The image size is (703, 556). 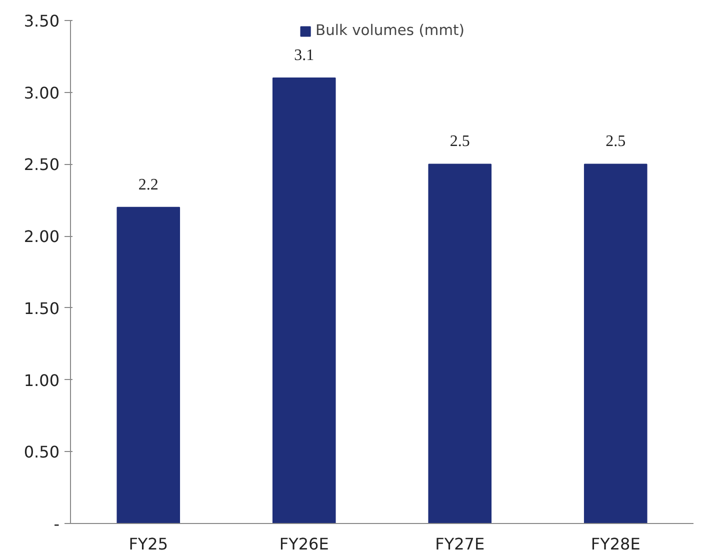 I want to click on y-tick-label: -, so click(x=57, y=524).